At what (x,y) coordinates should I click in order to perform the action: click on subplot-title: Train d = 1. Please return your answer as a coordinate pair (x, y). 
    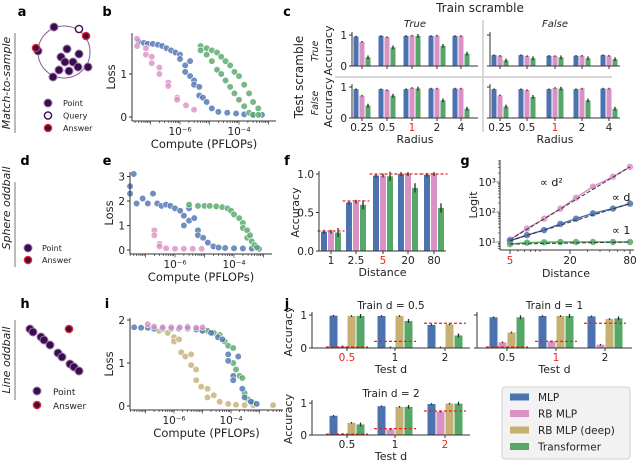
    Looking at the image, I should click on (554, 306).